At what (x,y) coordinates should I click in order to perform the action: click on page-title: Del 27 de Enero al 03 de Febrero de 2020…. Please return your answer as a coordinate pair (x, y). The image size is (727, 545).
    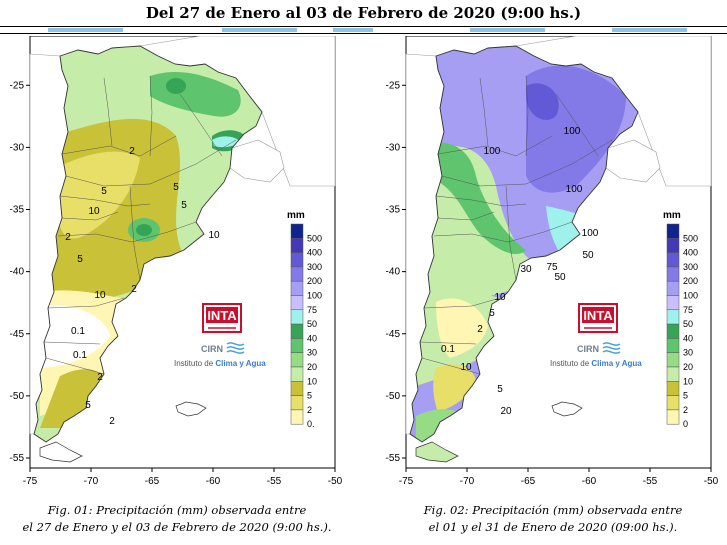
    Looking at the image, I should click on (363, 13).